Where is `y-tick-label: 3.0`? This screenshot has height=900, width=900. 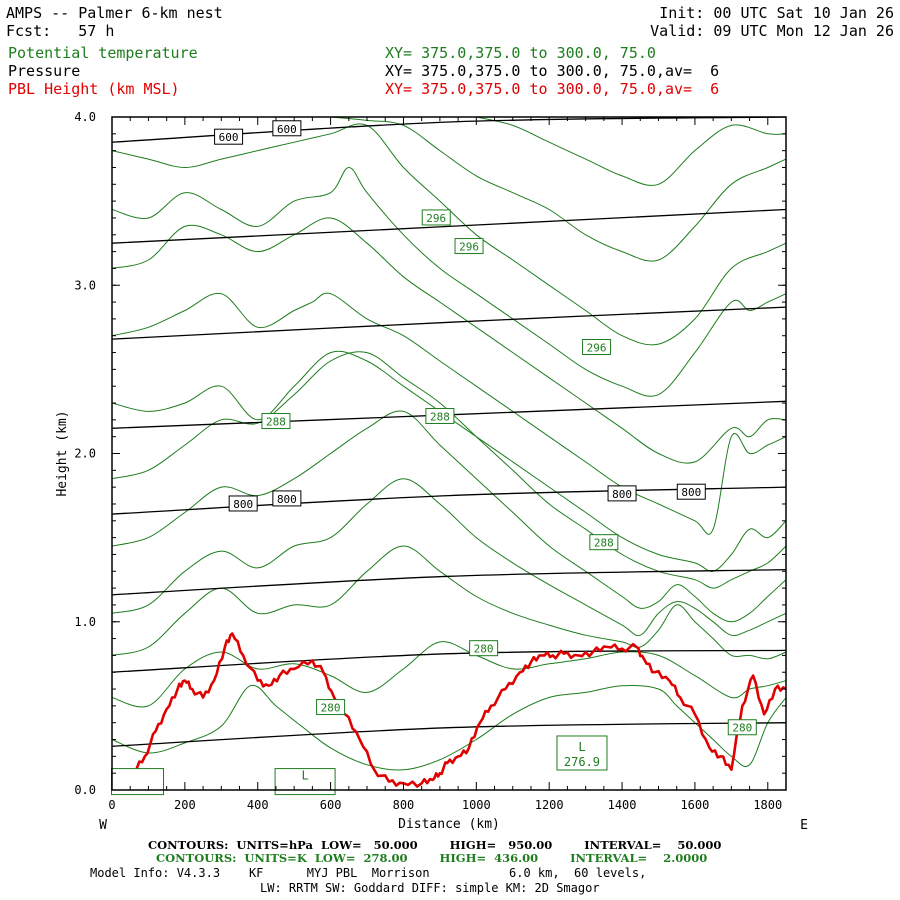 y-tick-label: 3.0 is located at coordinates (85, 285).